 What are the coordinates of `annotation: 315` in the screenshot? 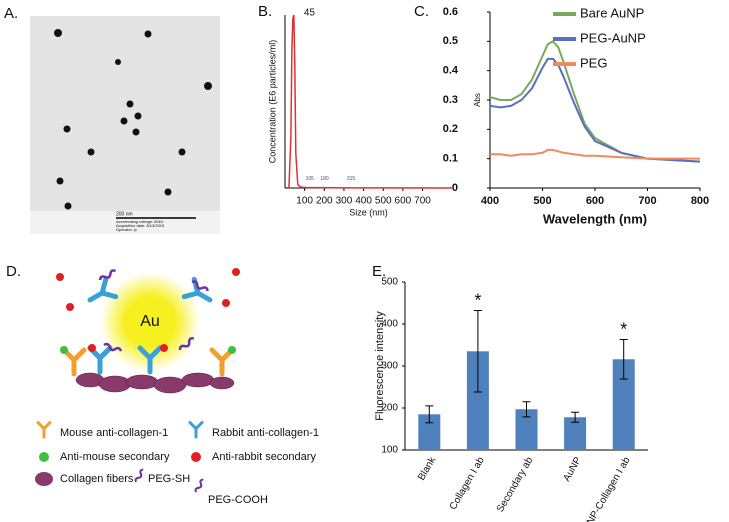 It's located at (351, 179).